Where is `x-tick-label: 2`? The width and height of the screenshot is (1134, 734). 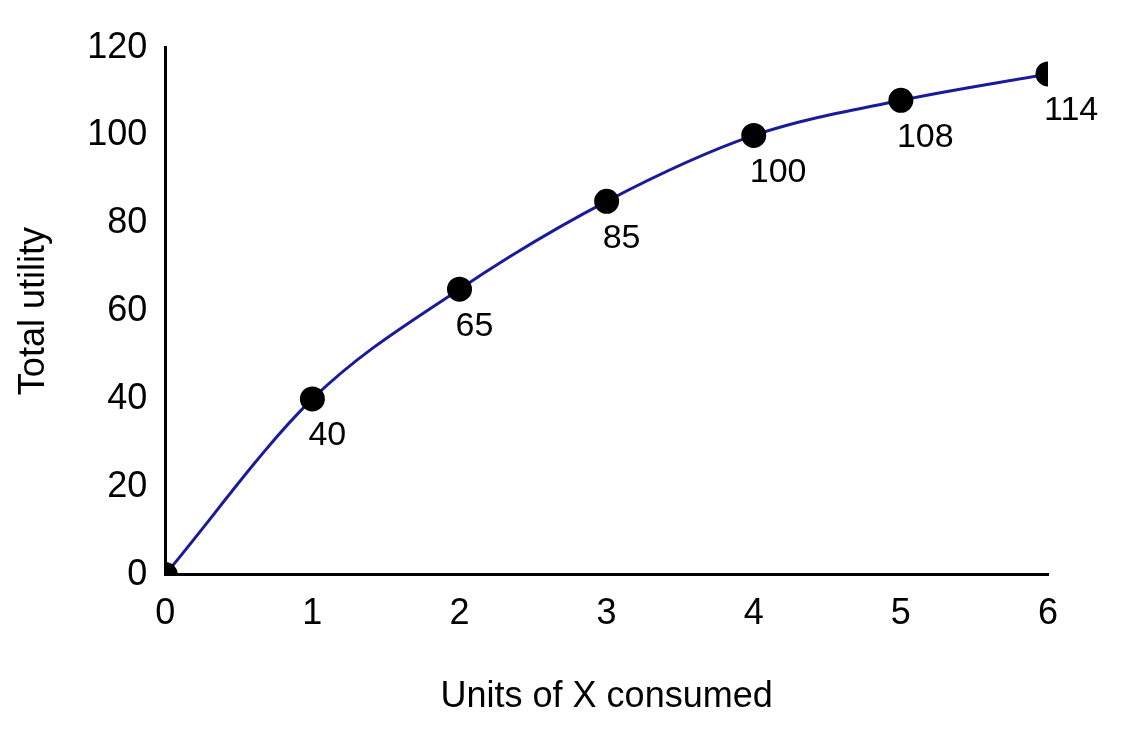
x-tick-label: 2 is located at coordinates (459, 612).